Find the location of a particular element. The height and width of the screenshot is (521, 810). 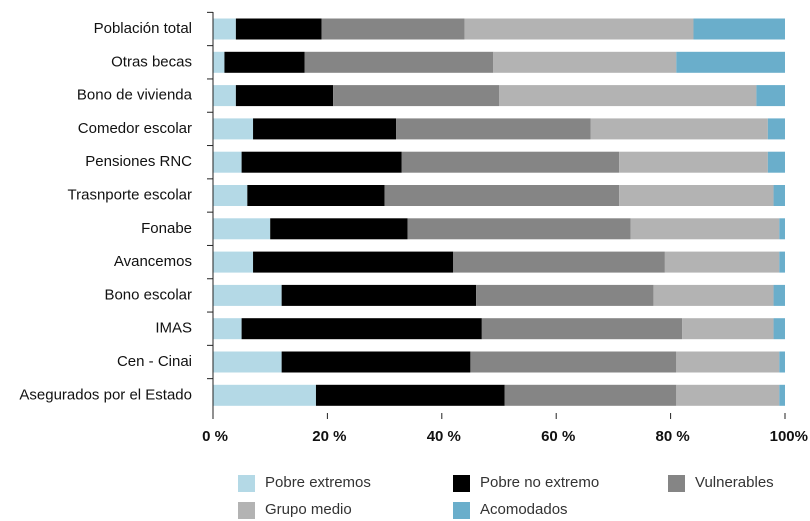

legend-label: Acomodados is located at coordinates (524, 509).